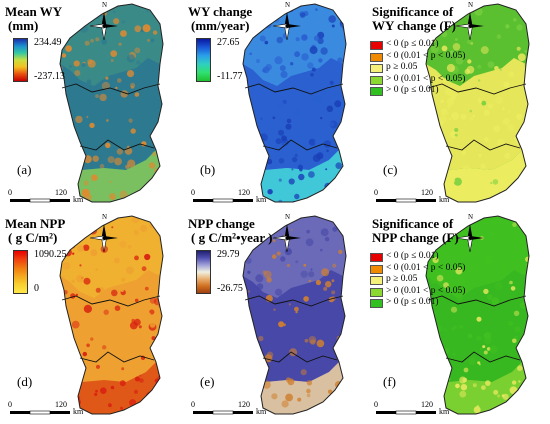 The height and width of the screenshot is (424, 550). Describe the element at coordinates (119, 384) in the screenshot. I see `region-fill-south` at that location.